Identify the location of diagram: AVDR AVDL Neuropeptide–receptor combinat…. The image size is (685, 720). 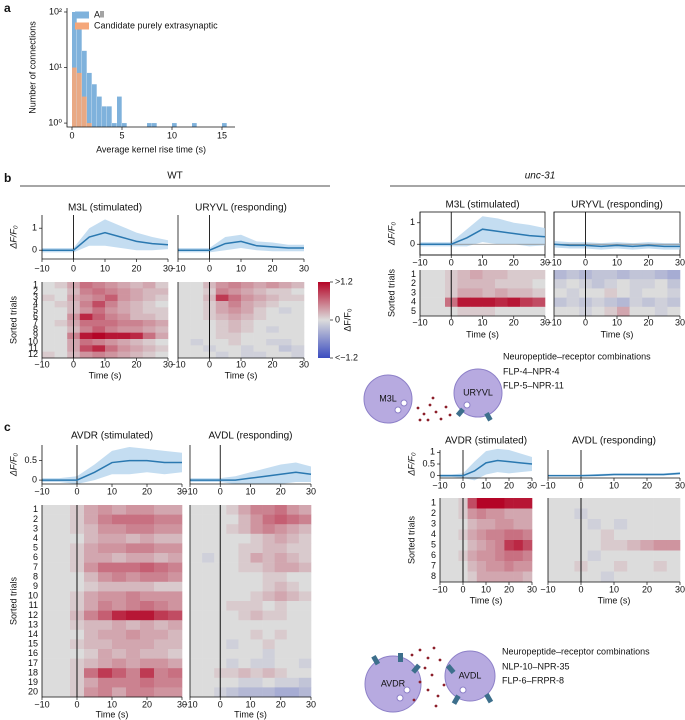
(507, 679).